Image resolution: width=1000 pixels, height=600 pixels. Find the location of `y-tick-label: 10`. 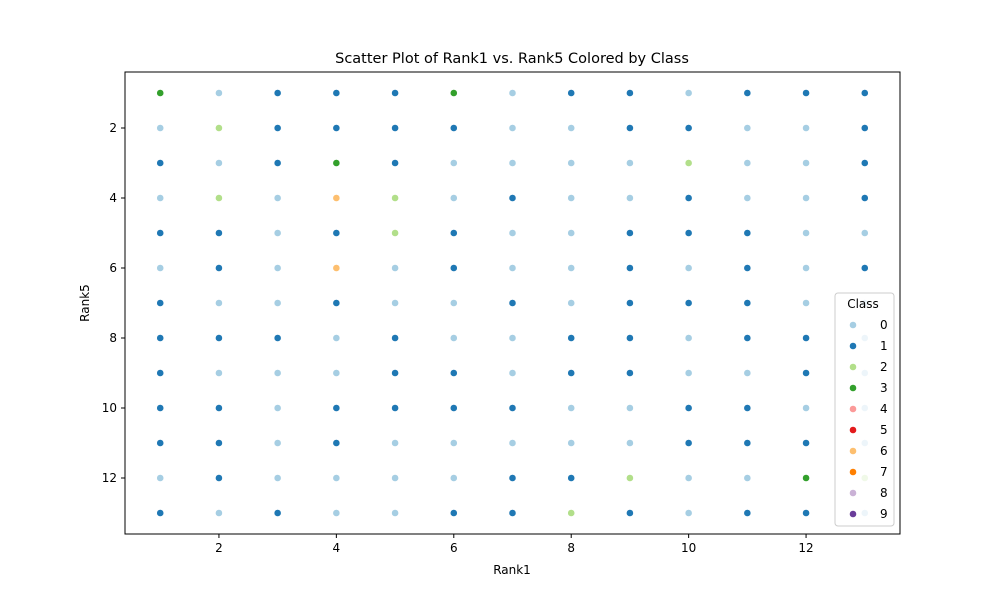

y-tick-label: 10 is located at coordinates (109, 408).